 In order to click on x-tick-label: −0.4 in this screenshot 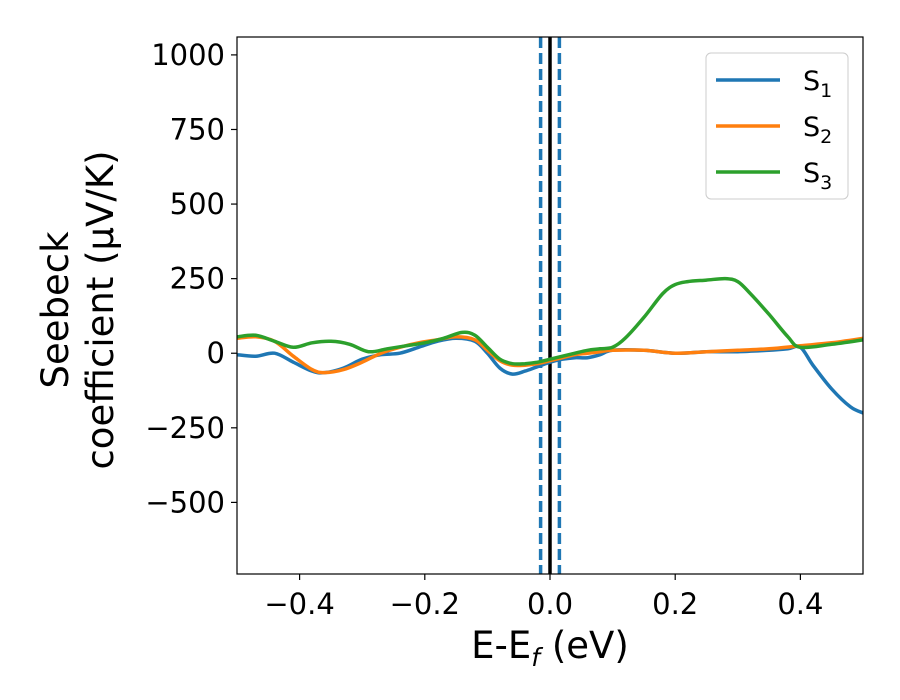, I will do `click(299, 604)`.